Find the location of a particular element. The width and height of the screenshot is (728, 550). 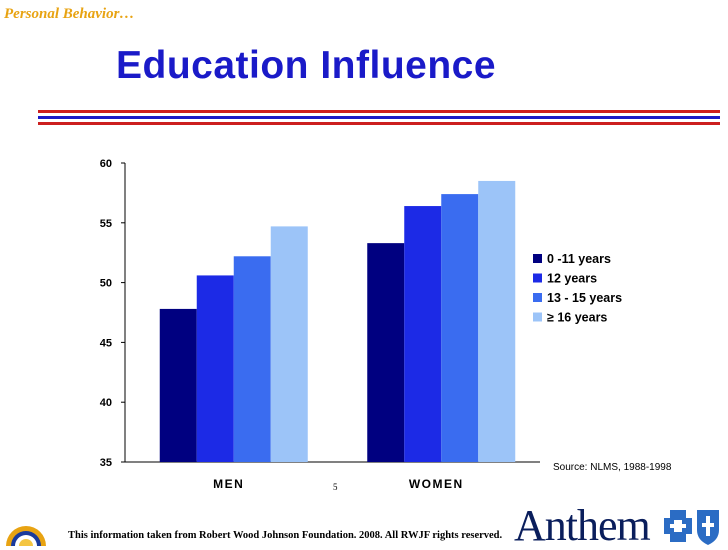

cross-shield-logo-icon is located at coordinates (691, 527).